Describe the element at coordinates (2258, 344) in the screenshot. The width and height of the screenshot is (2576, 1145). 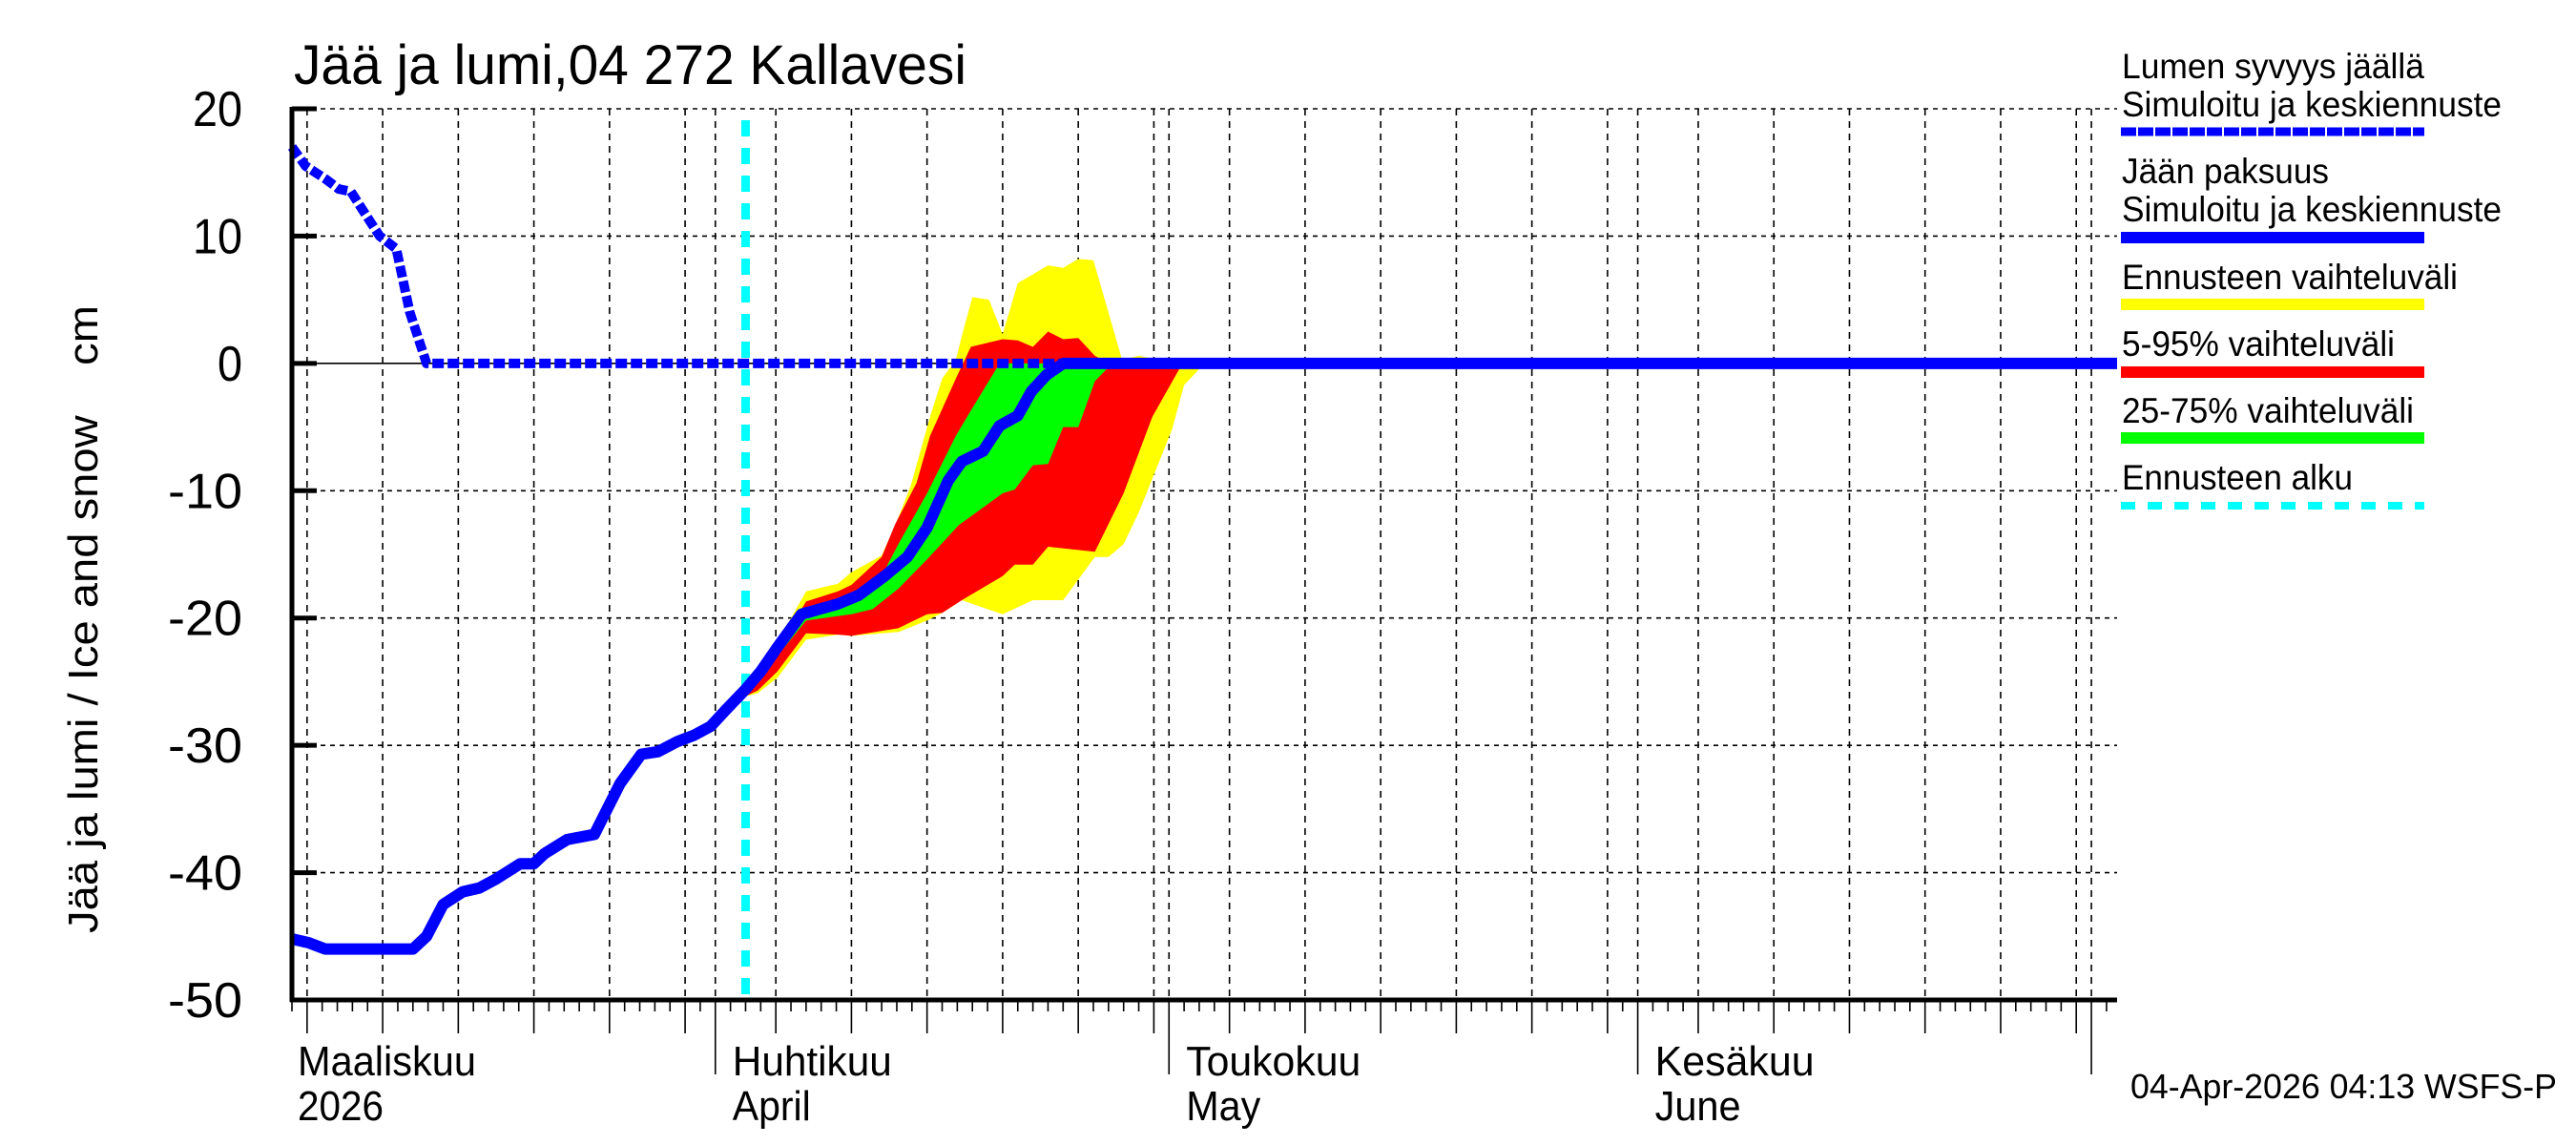
I see `legend-label: 5-95% vaihteluväli` at that location.